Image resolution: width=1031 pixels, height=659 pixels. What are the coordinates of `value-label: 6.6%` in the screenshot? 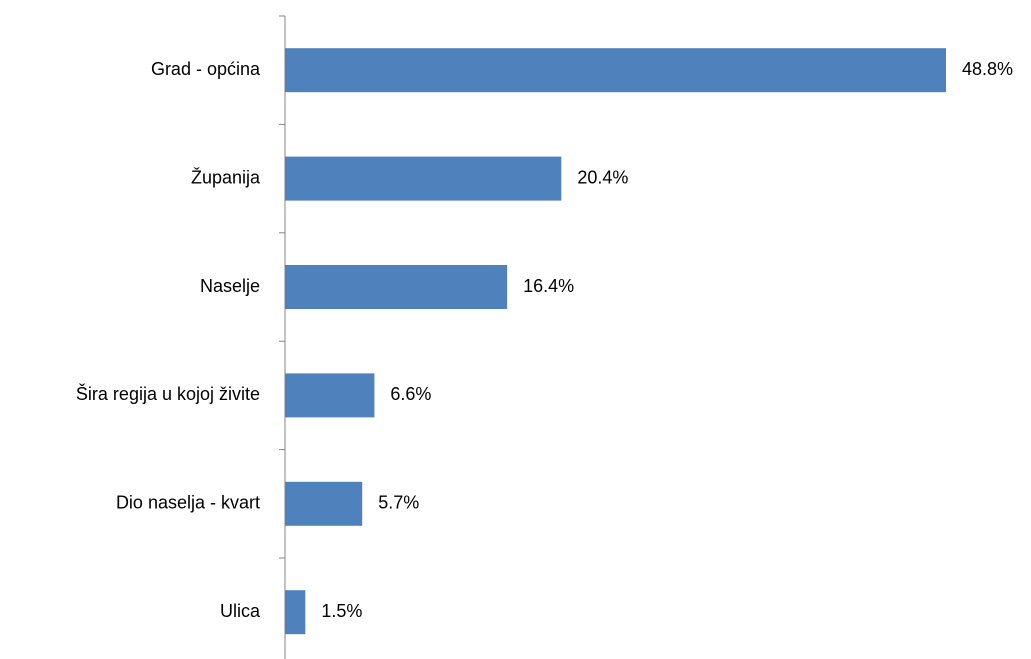 It's located at (410, 394).